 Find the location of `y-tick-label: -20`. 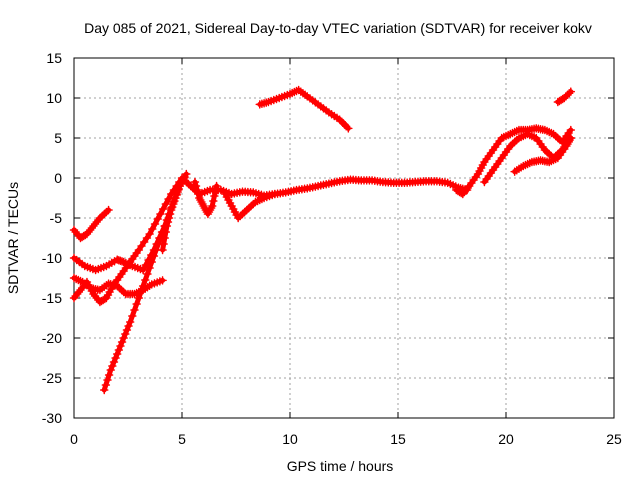

y-tick-label: -20 is located at coordinates (52, 338).